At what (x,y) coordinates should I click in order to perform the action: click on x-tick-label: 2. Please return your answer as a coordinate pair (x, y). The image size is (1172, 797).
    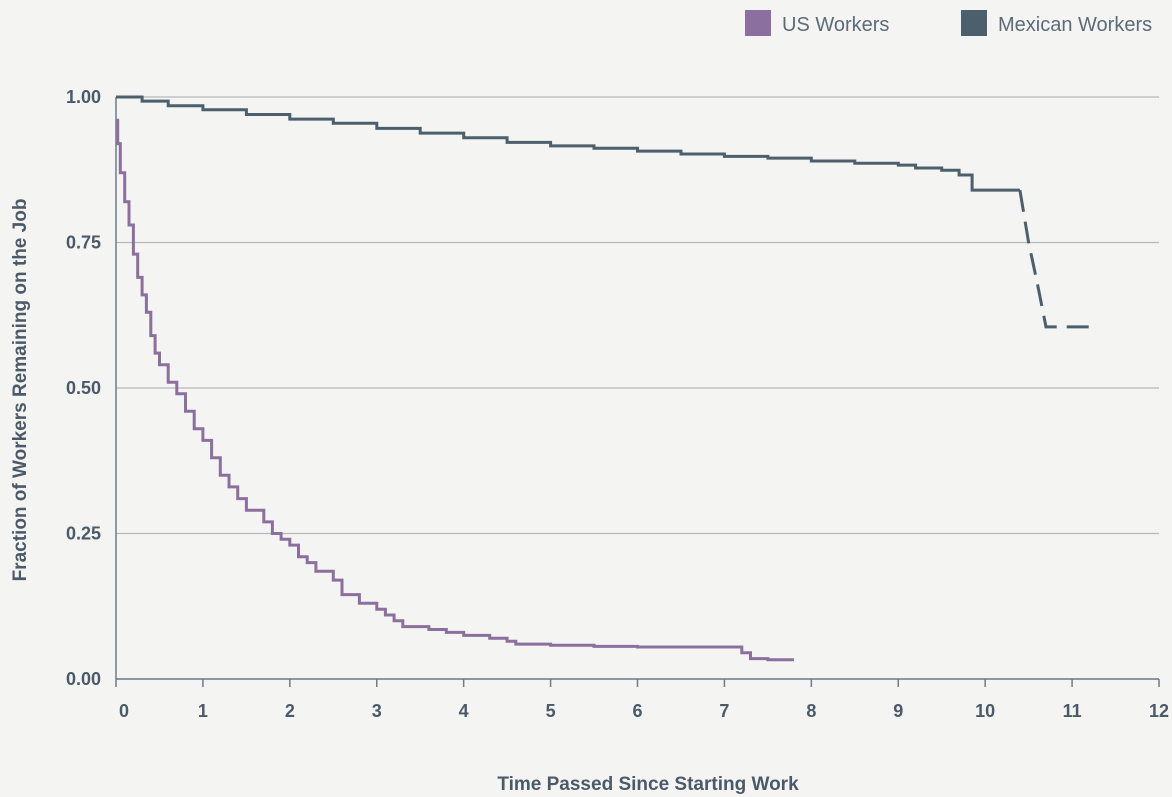
    Looking at the image, I should click on (290, 711).